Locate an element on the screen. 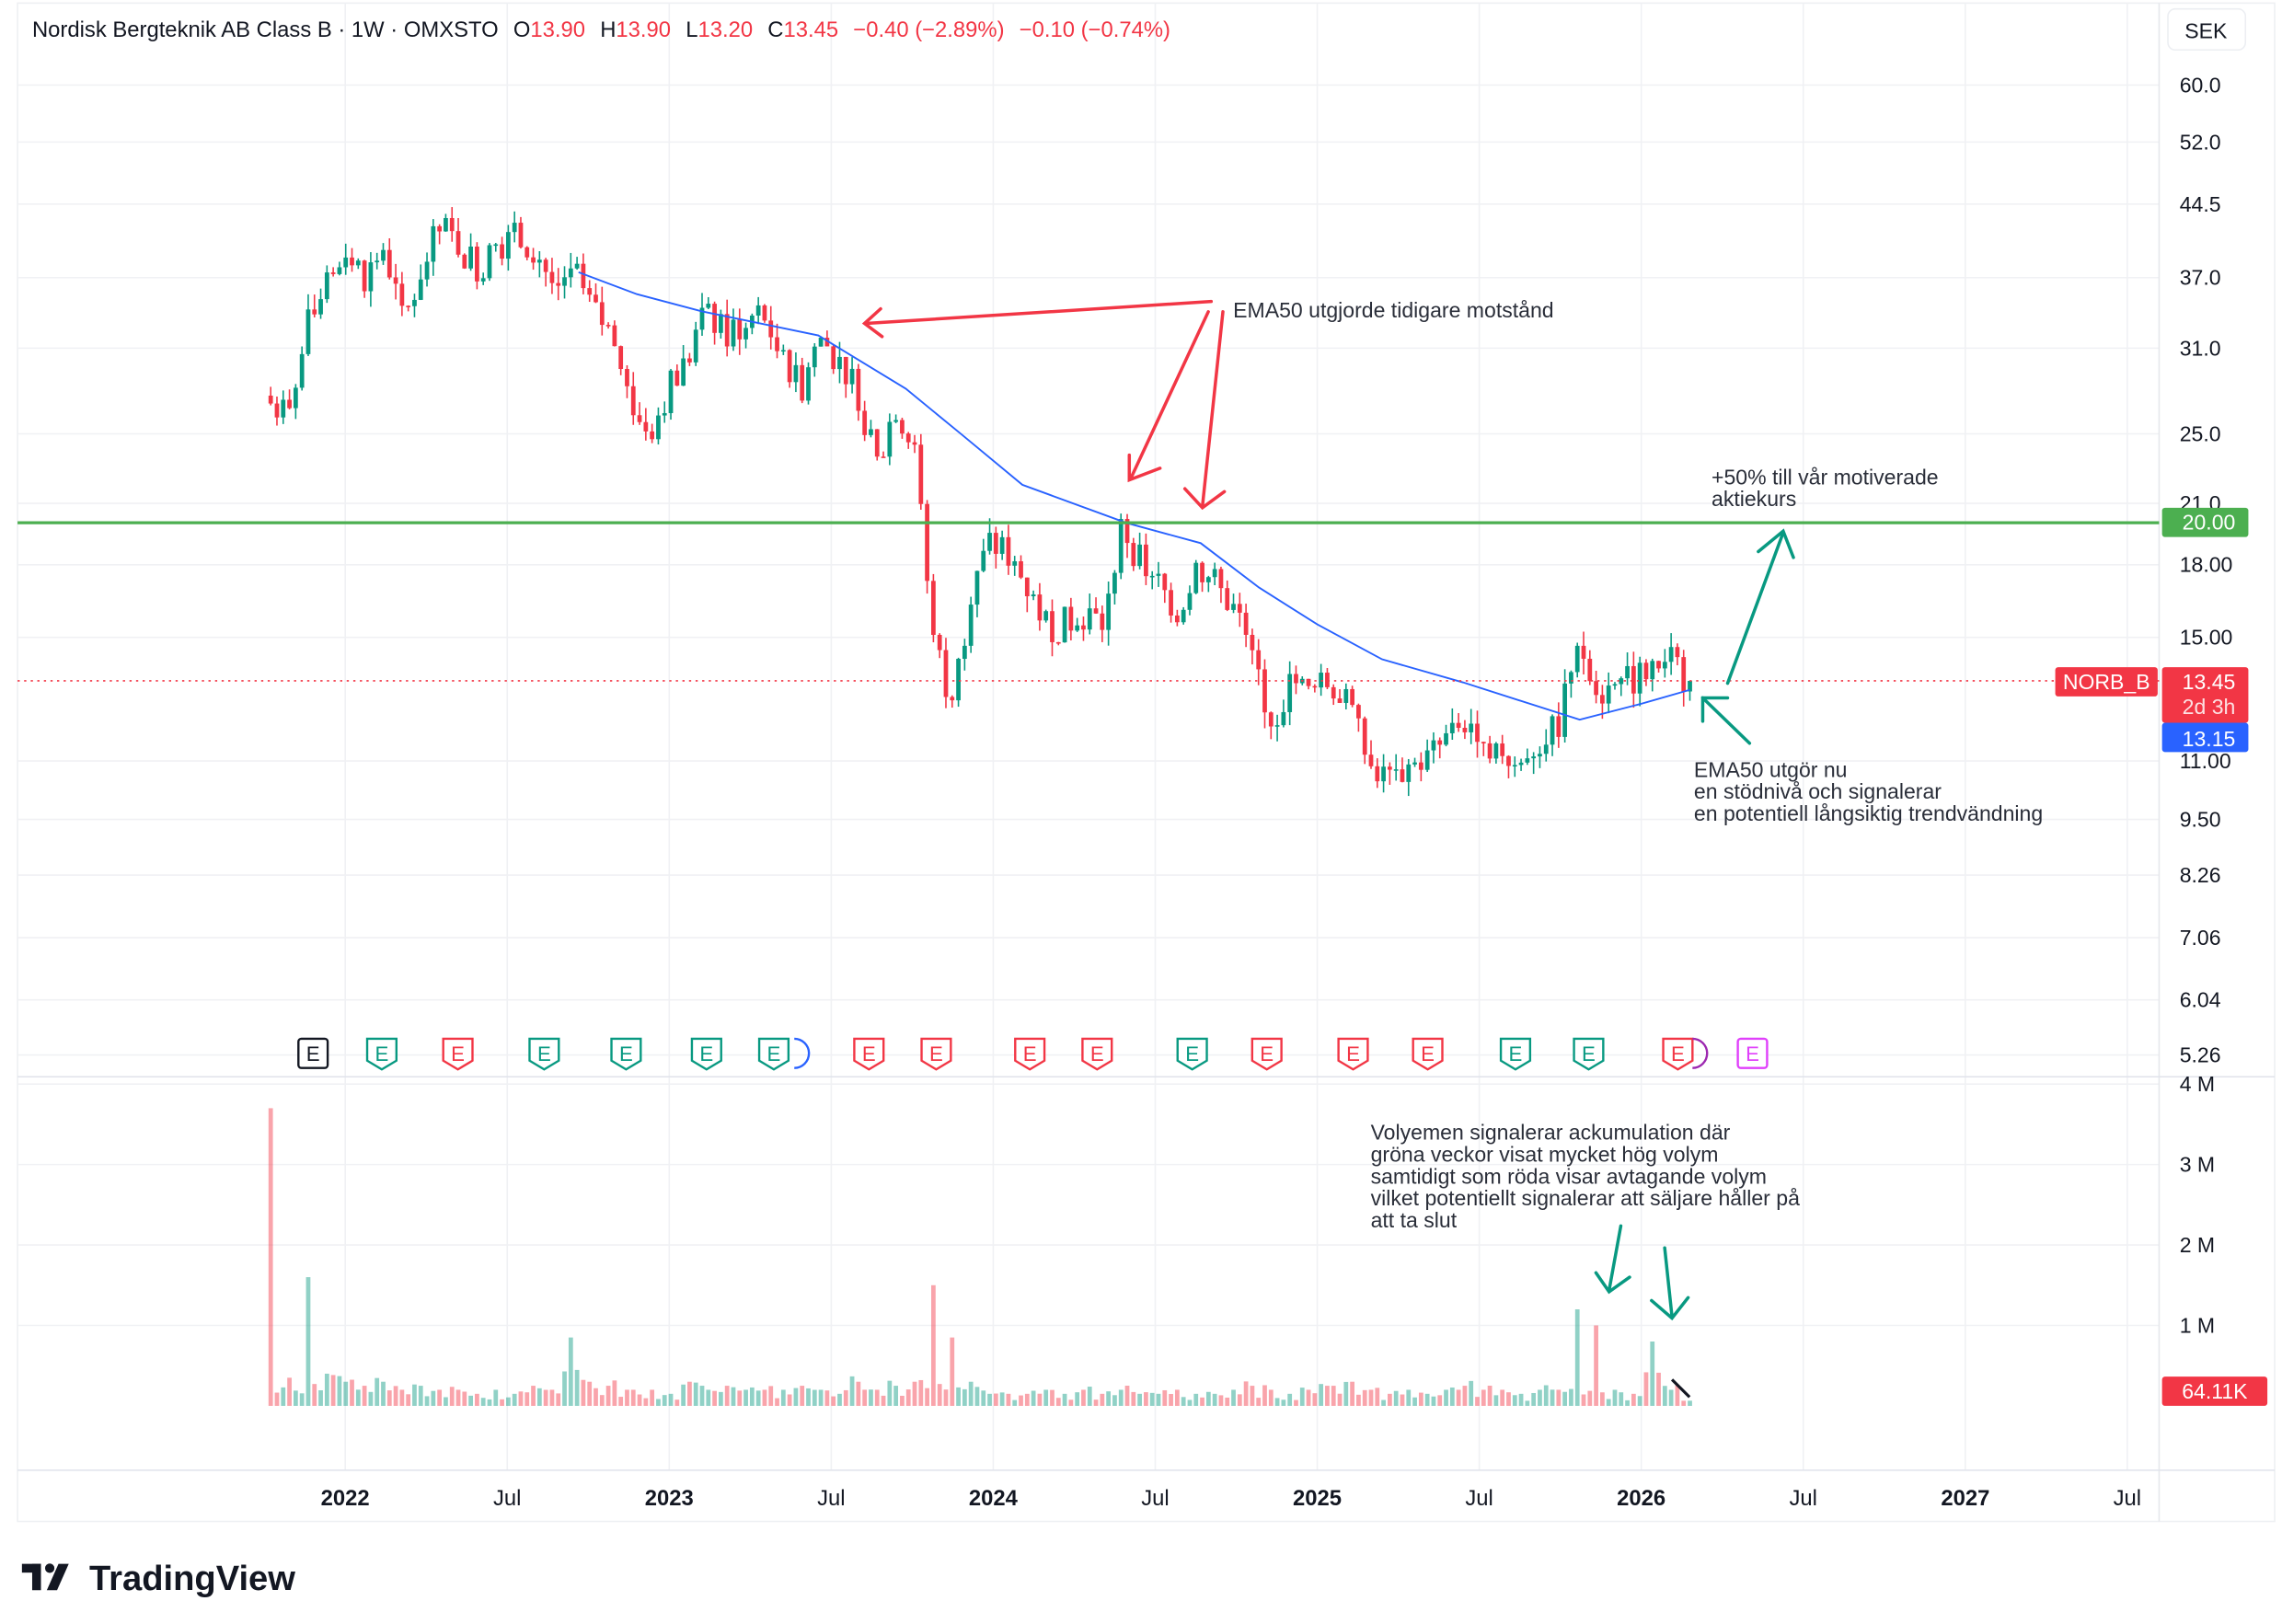  currency-button: SEK is located at coordinates (2207, 29).